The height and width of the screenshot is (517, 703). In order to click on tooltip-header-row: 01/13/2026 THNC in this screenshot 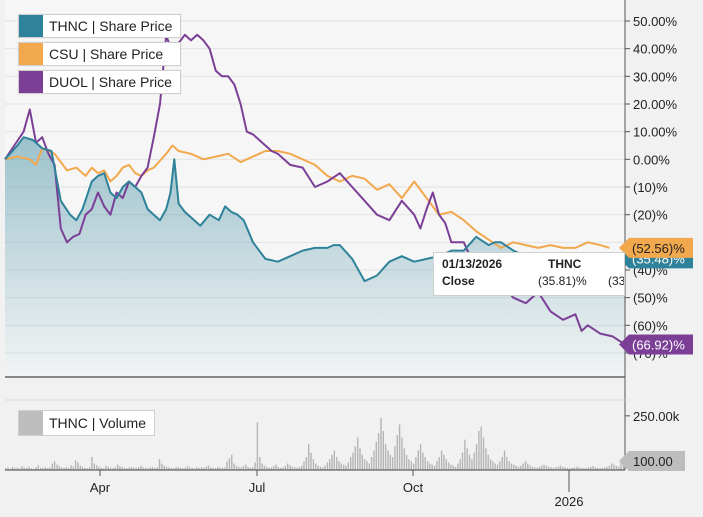, I will do `click(531, 265)`.